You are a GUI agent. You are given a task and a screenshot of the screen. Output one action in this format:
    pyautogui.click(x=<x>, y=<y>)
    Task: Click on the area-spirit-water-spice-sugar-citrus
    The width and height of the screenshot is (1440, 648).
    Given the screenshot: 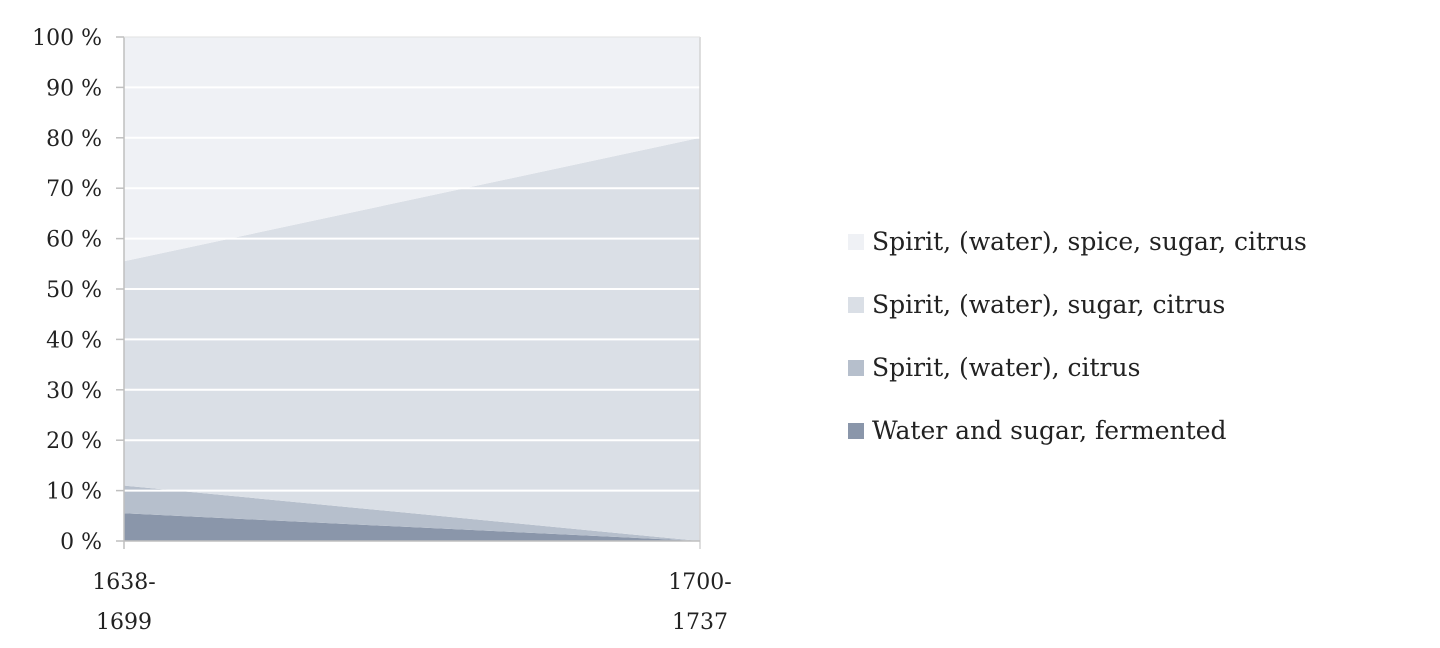 What is the action you would take?
    pyautogui.click(x=412, y=149)
    